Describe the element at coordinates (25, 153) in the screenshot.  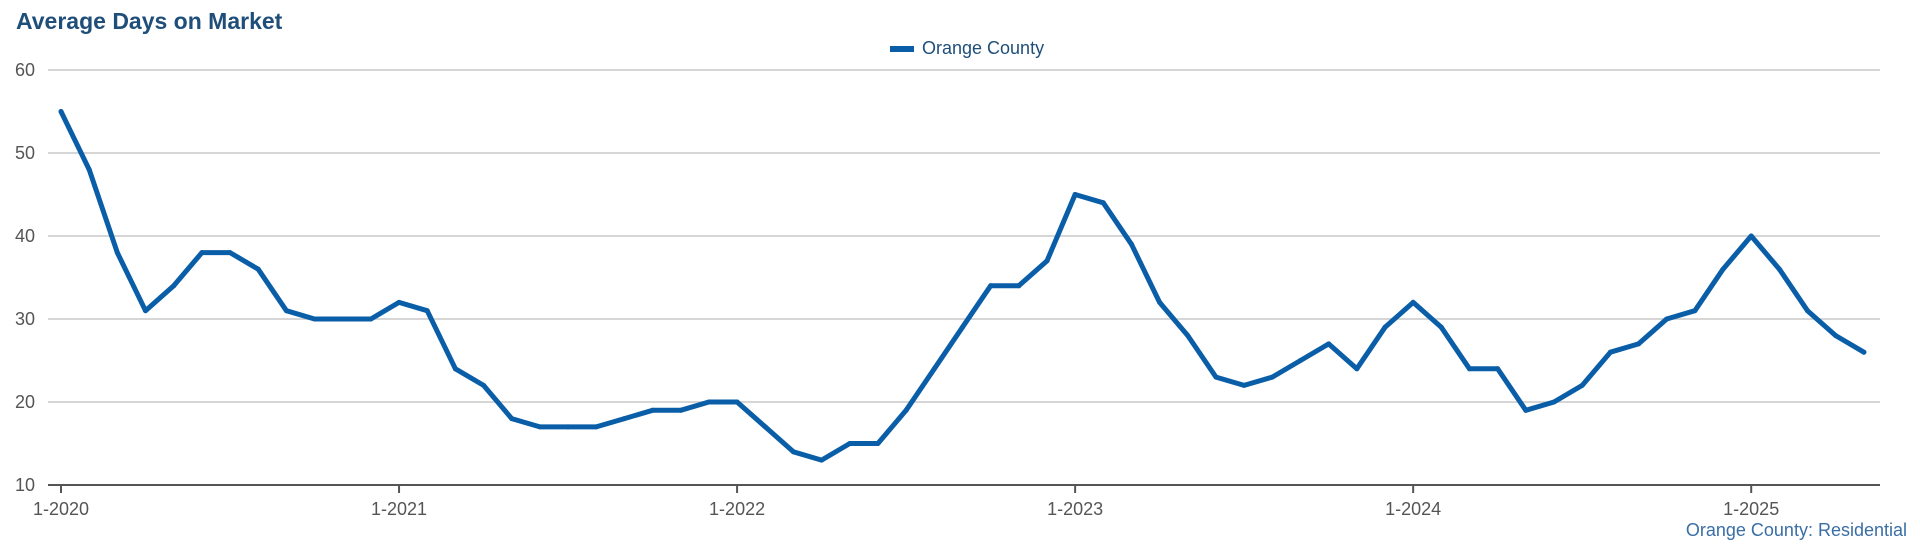
I see `y-tick-label: 50` at that location.